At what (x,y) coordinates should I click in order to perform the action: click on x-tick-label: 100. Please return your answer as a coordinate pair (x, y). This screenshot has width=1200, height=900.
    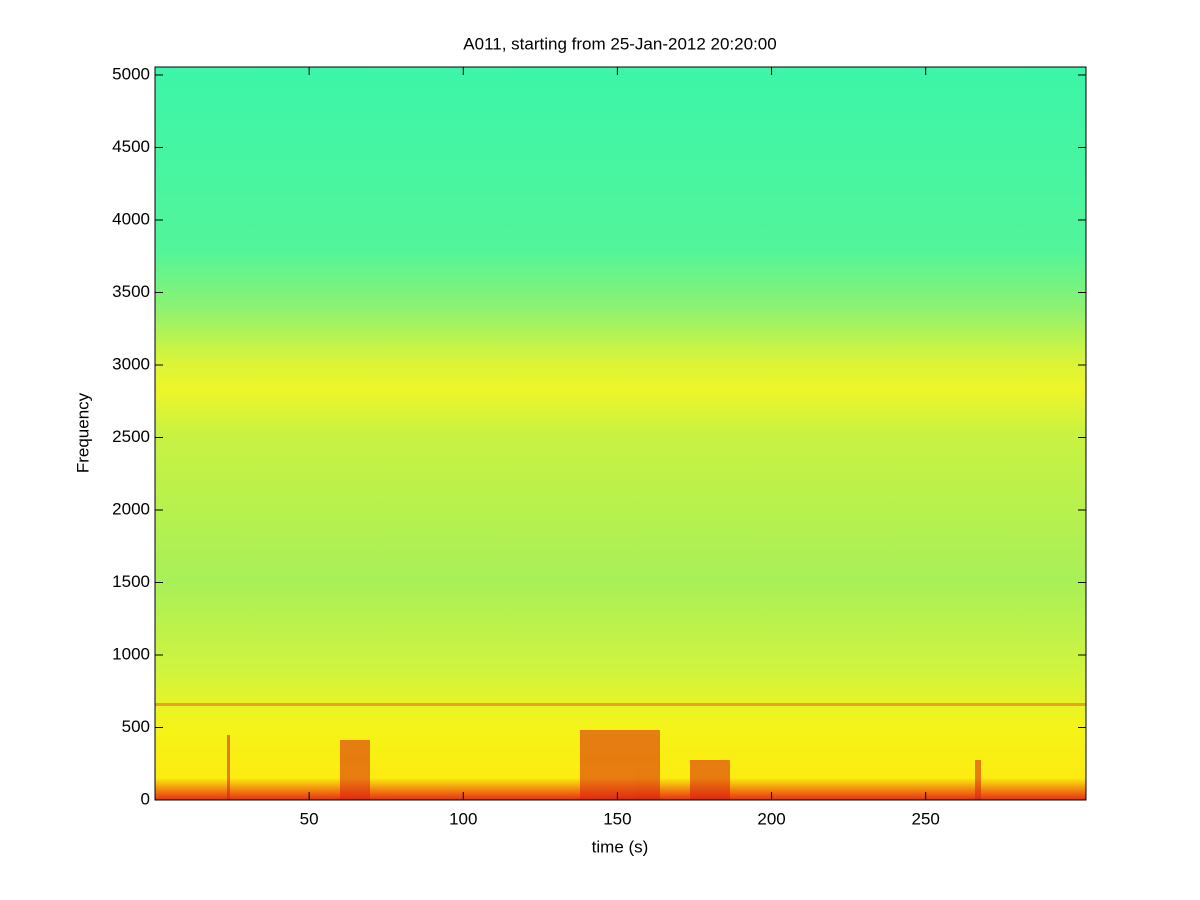
    Looking at the image, I should click on (463, 818).